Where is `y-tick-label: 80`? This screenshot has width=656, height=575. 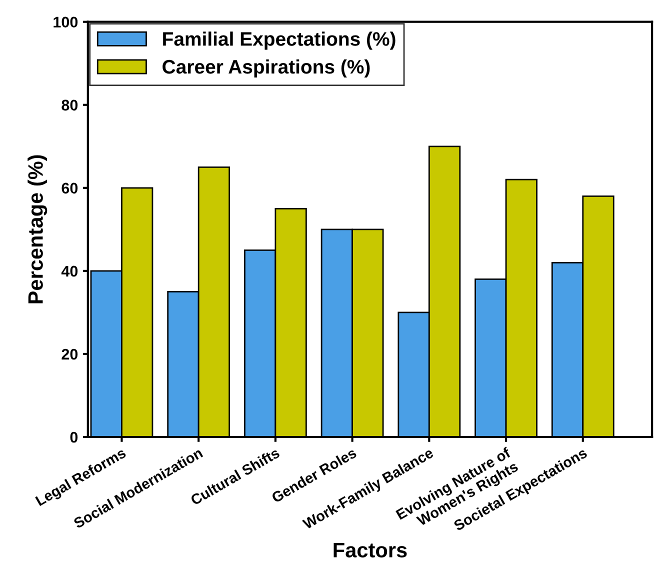
y-tick-label: 80 is located at coordinates (70, 105).